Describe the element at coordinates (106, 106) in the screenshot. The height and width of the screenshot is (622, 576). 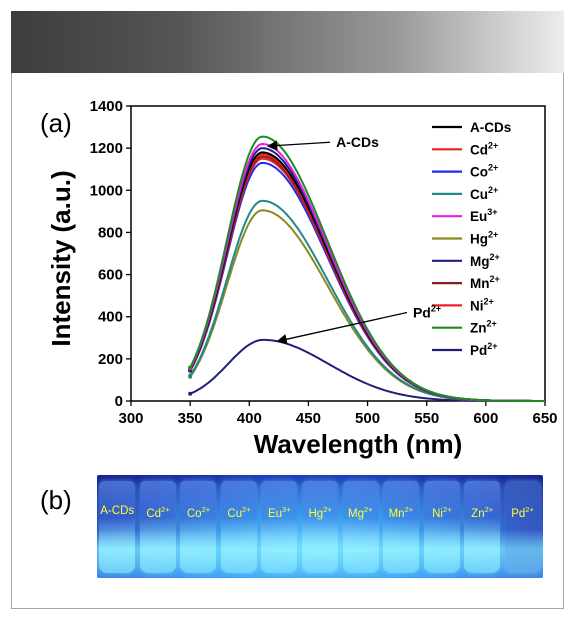
I see `y-tick-label-1400: 1400` at that location.